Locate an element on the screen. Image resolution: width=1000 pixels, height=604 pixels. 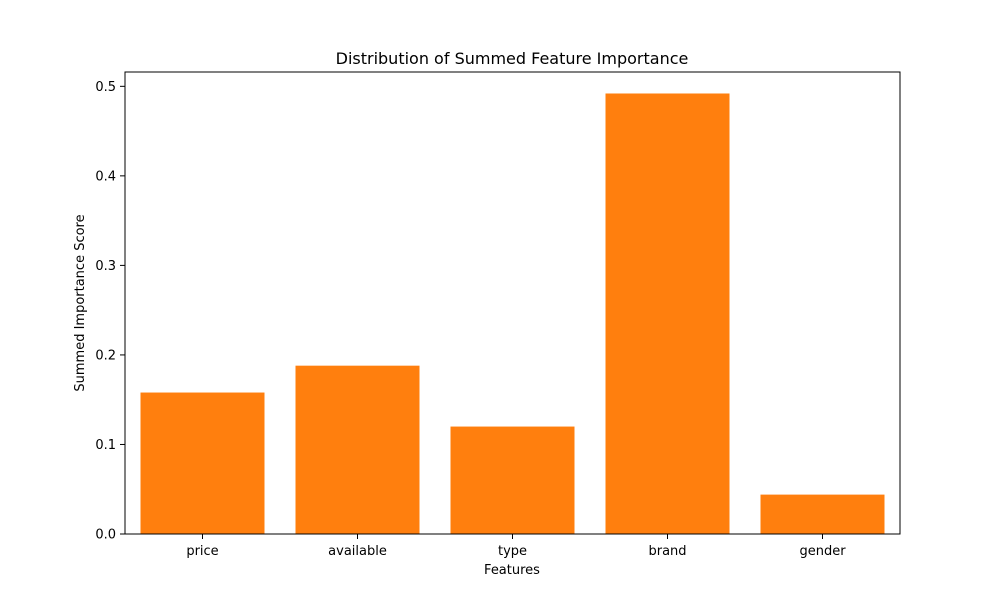
bar-brand is located at coordinates (667, 313).